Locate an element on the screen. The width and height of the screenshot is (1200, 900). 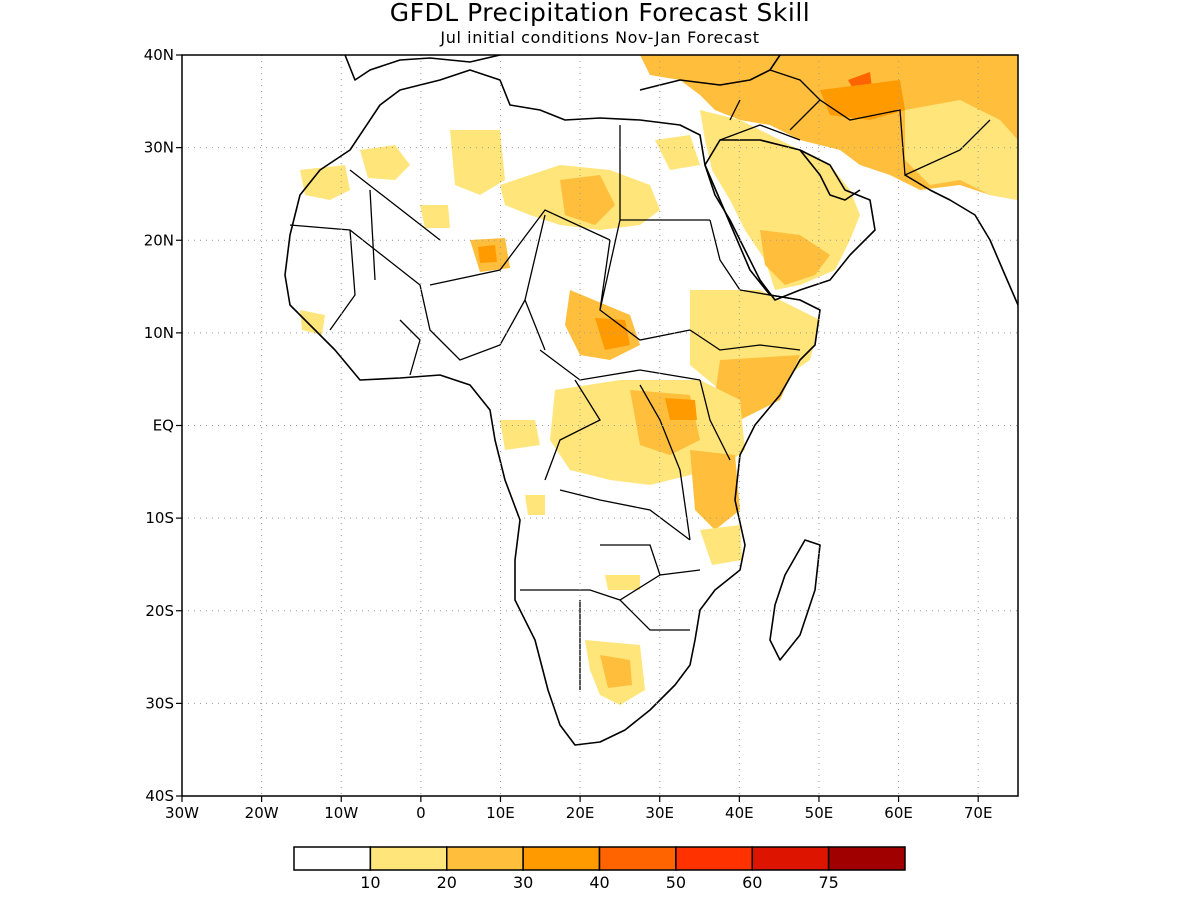
border-west is located at coordinates (407, 300).